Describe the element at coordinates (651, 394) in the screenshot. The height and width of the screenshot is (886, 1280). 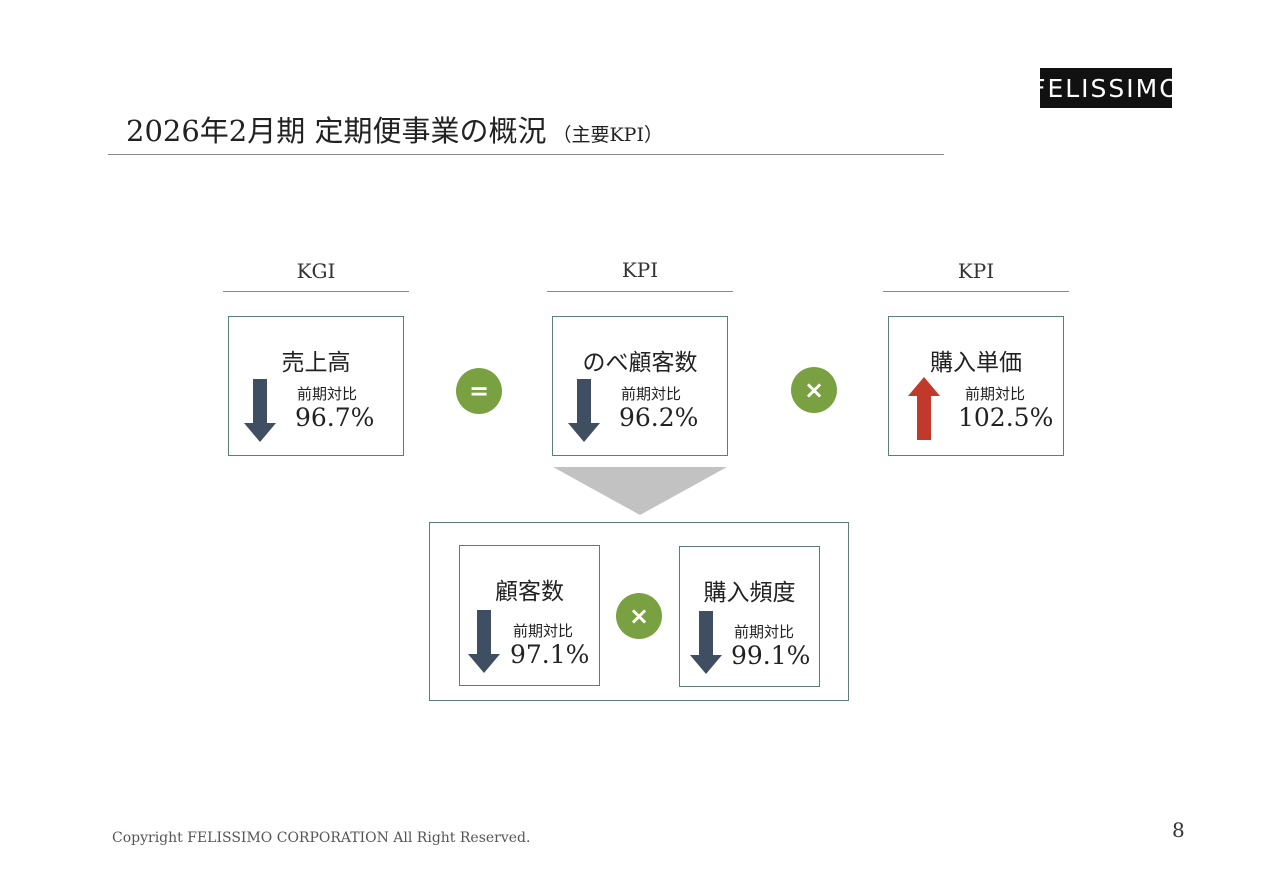
I see `card-customers-total-label: 前期対比` at that location.